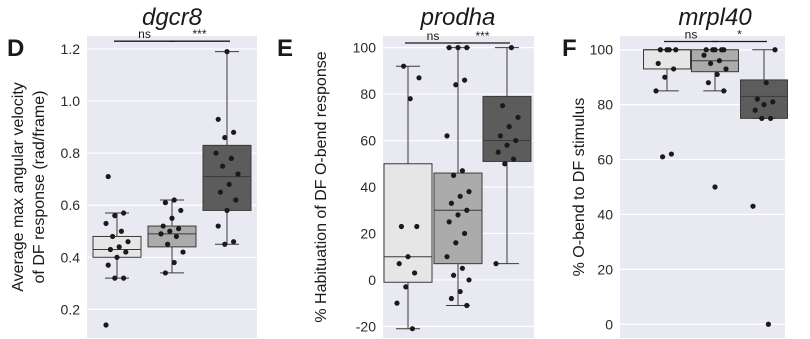 This screenshot has width=810, height=339. What do you see at coordinates (605, 214) in the screenshot?
I see `y-tick-label: 40` at bounding box center [605, 214].